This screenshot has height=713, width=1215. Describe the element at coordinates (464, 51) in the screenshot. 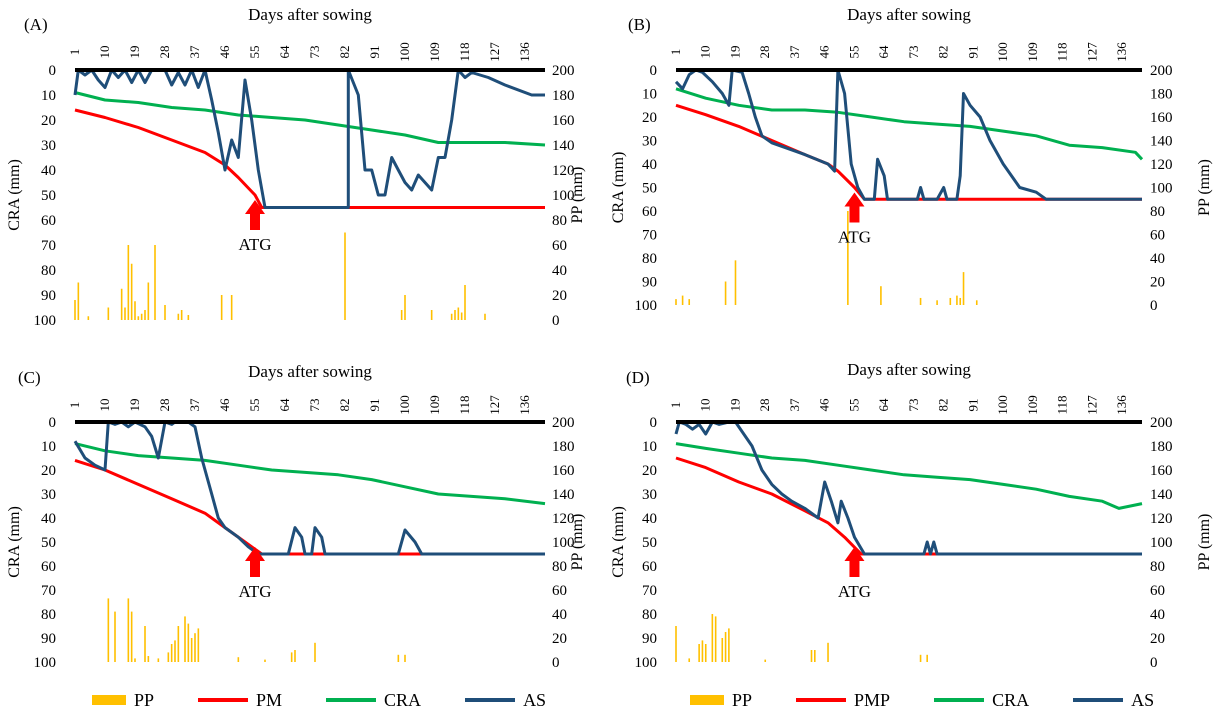

I see `x-tick-label: 118` at that location.